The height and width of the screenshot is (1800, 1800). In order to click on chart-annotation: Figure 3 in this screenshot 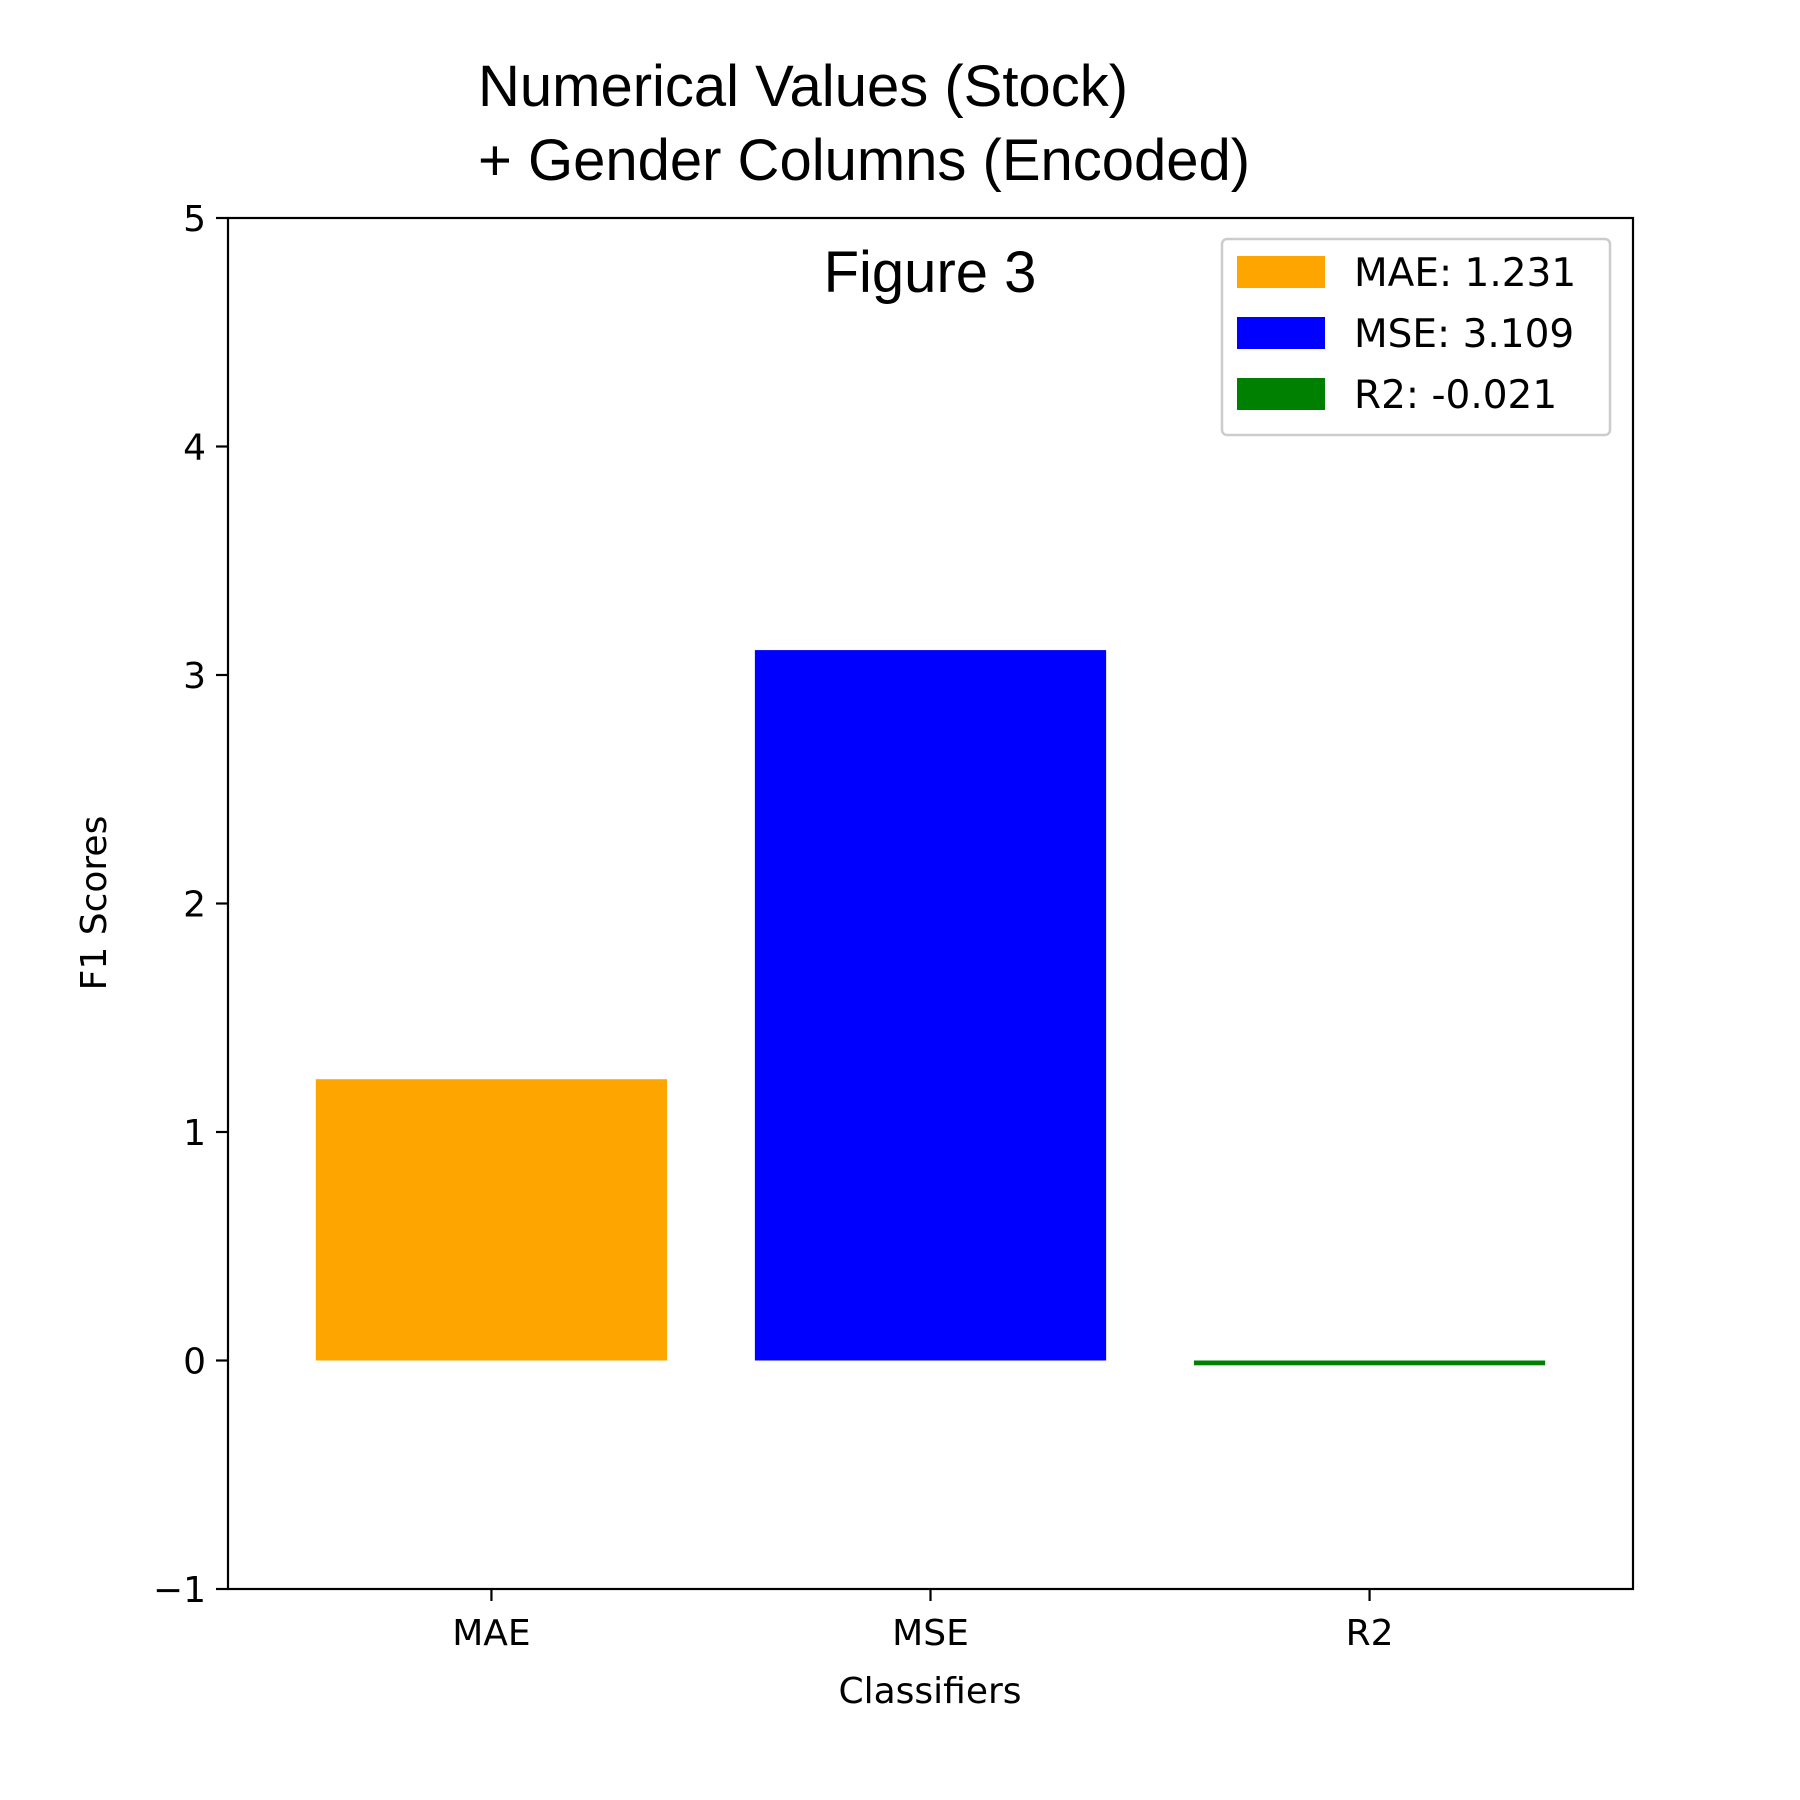, I will do `click(930, 272)`.